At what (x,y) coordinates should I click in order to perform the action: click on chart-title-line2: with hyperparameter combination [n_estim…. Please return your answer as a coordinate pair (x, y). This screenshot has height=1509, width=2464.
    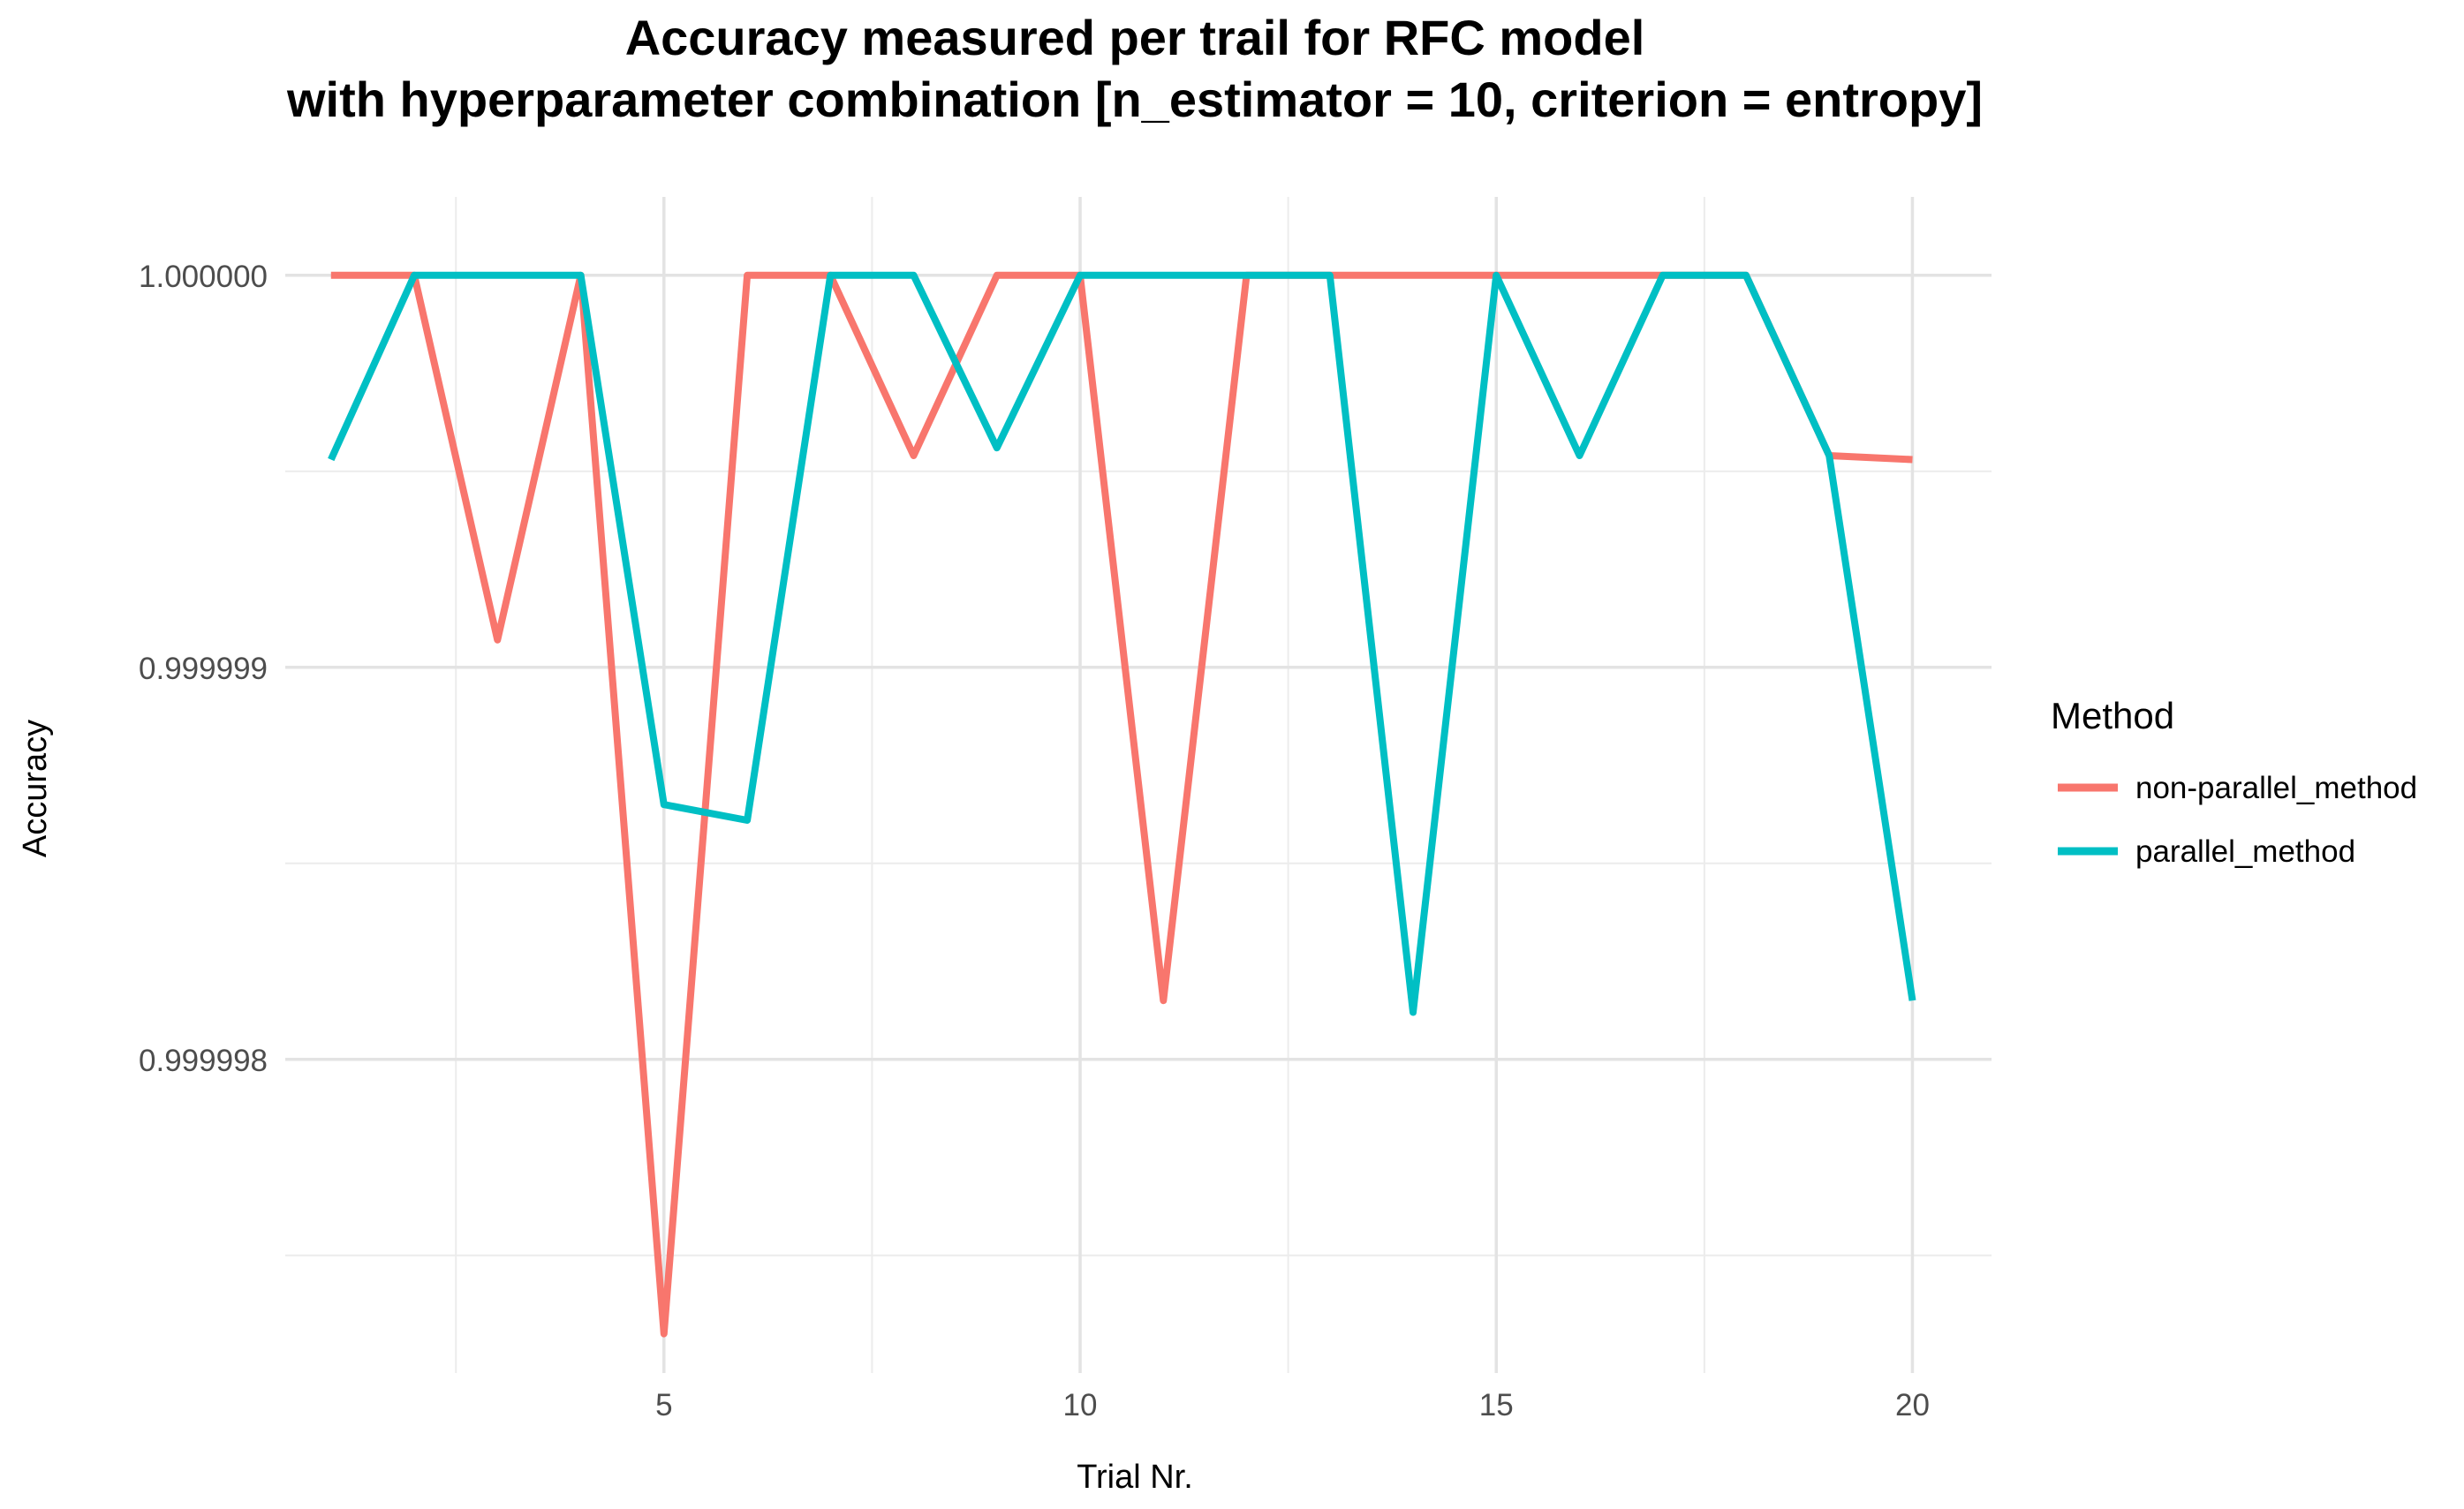
    Looking at the image, I should click on (1134, 99).